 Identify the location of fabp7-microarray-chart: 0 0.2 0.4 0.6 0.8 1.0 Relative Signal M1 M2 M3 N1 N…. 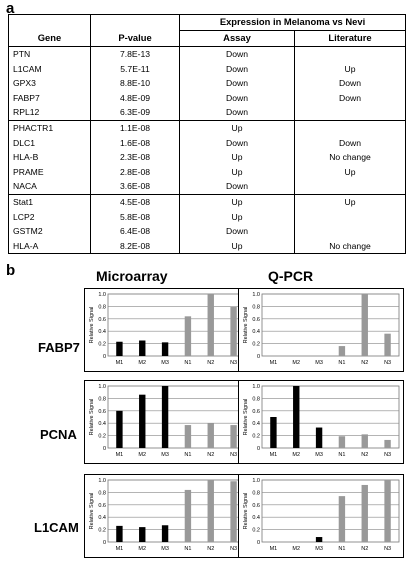
(167, 330).